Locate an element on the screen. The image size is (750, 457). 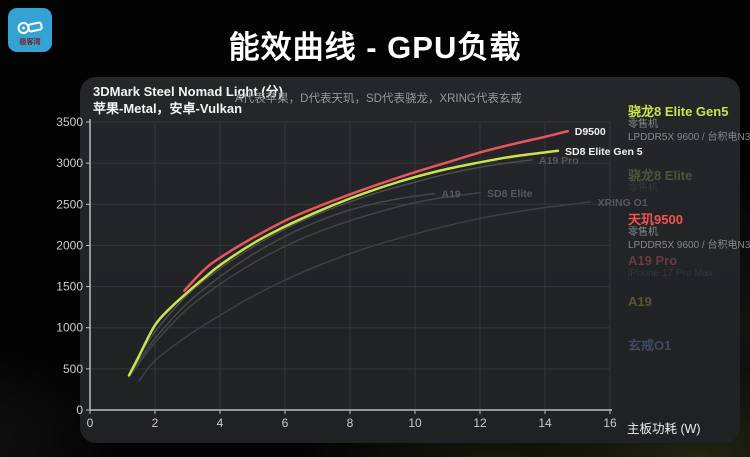
geekerwan-logo-label: 极客湾 is located at coordinates (30, 42).